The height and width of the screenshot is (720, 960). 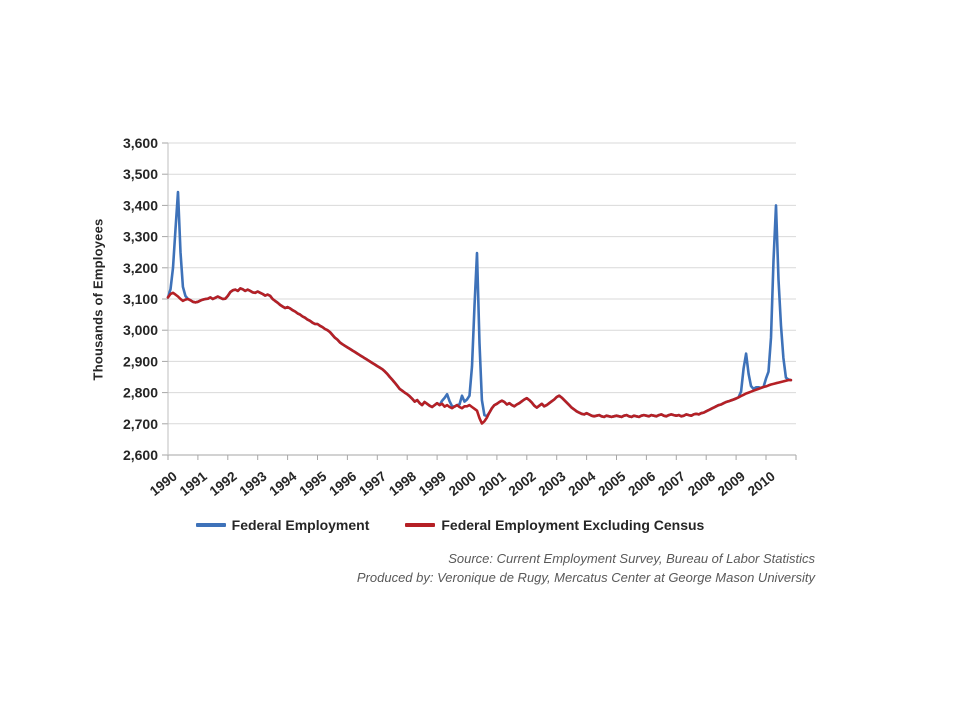 I want to click on x-tick-label: 2006, so click(x=641, y=483).